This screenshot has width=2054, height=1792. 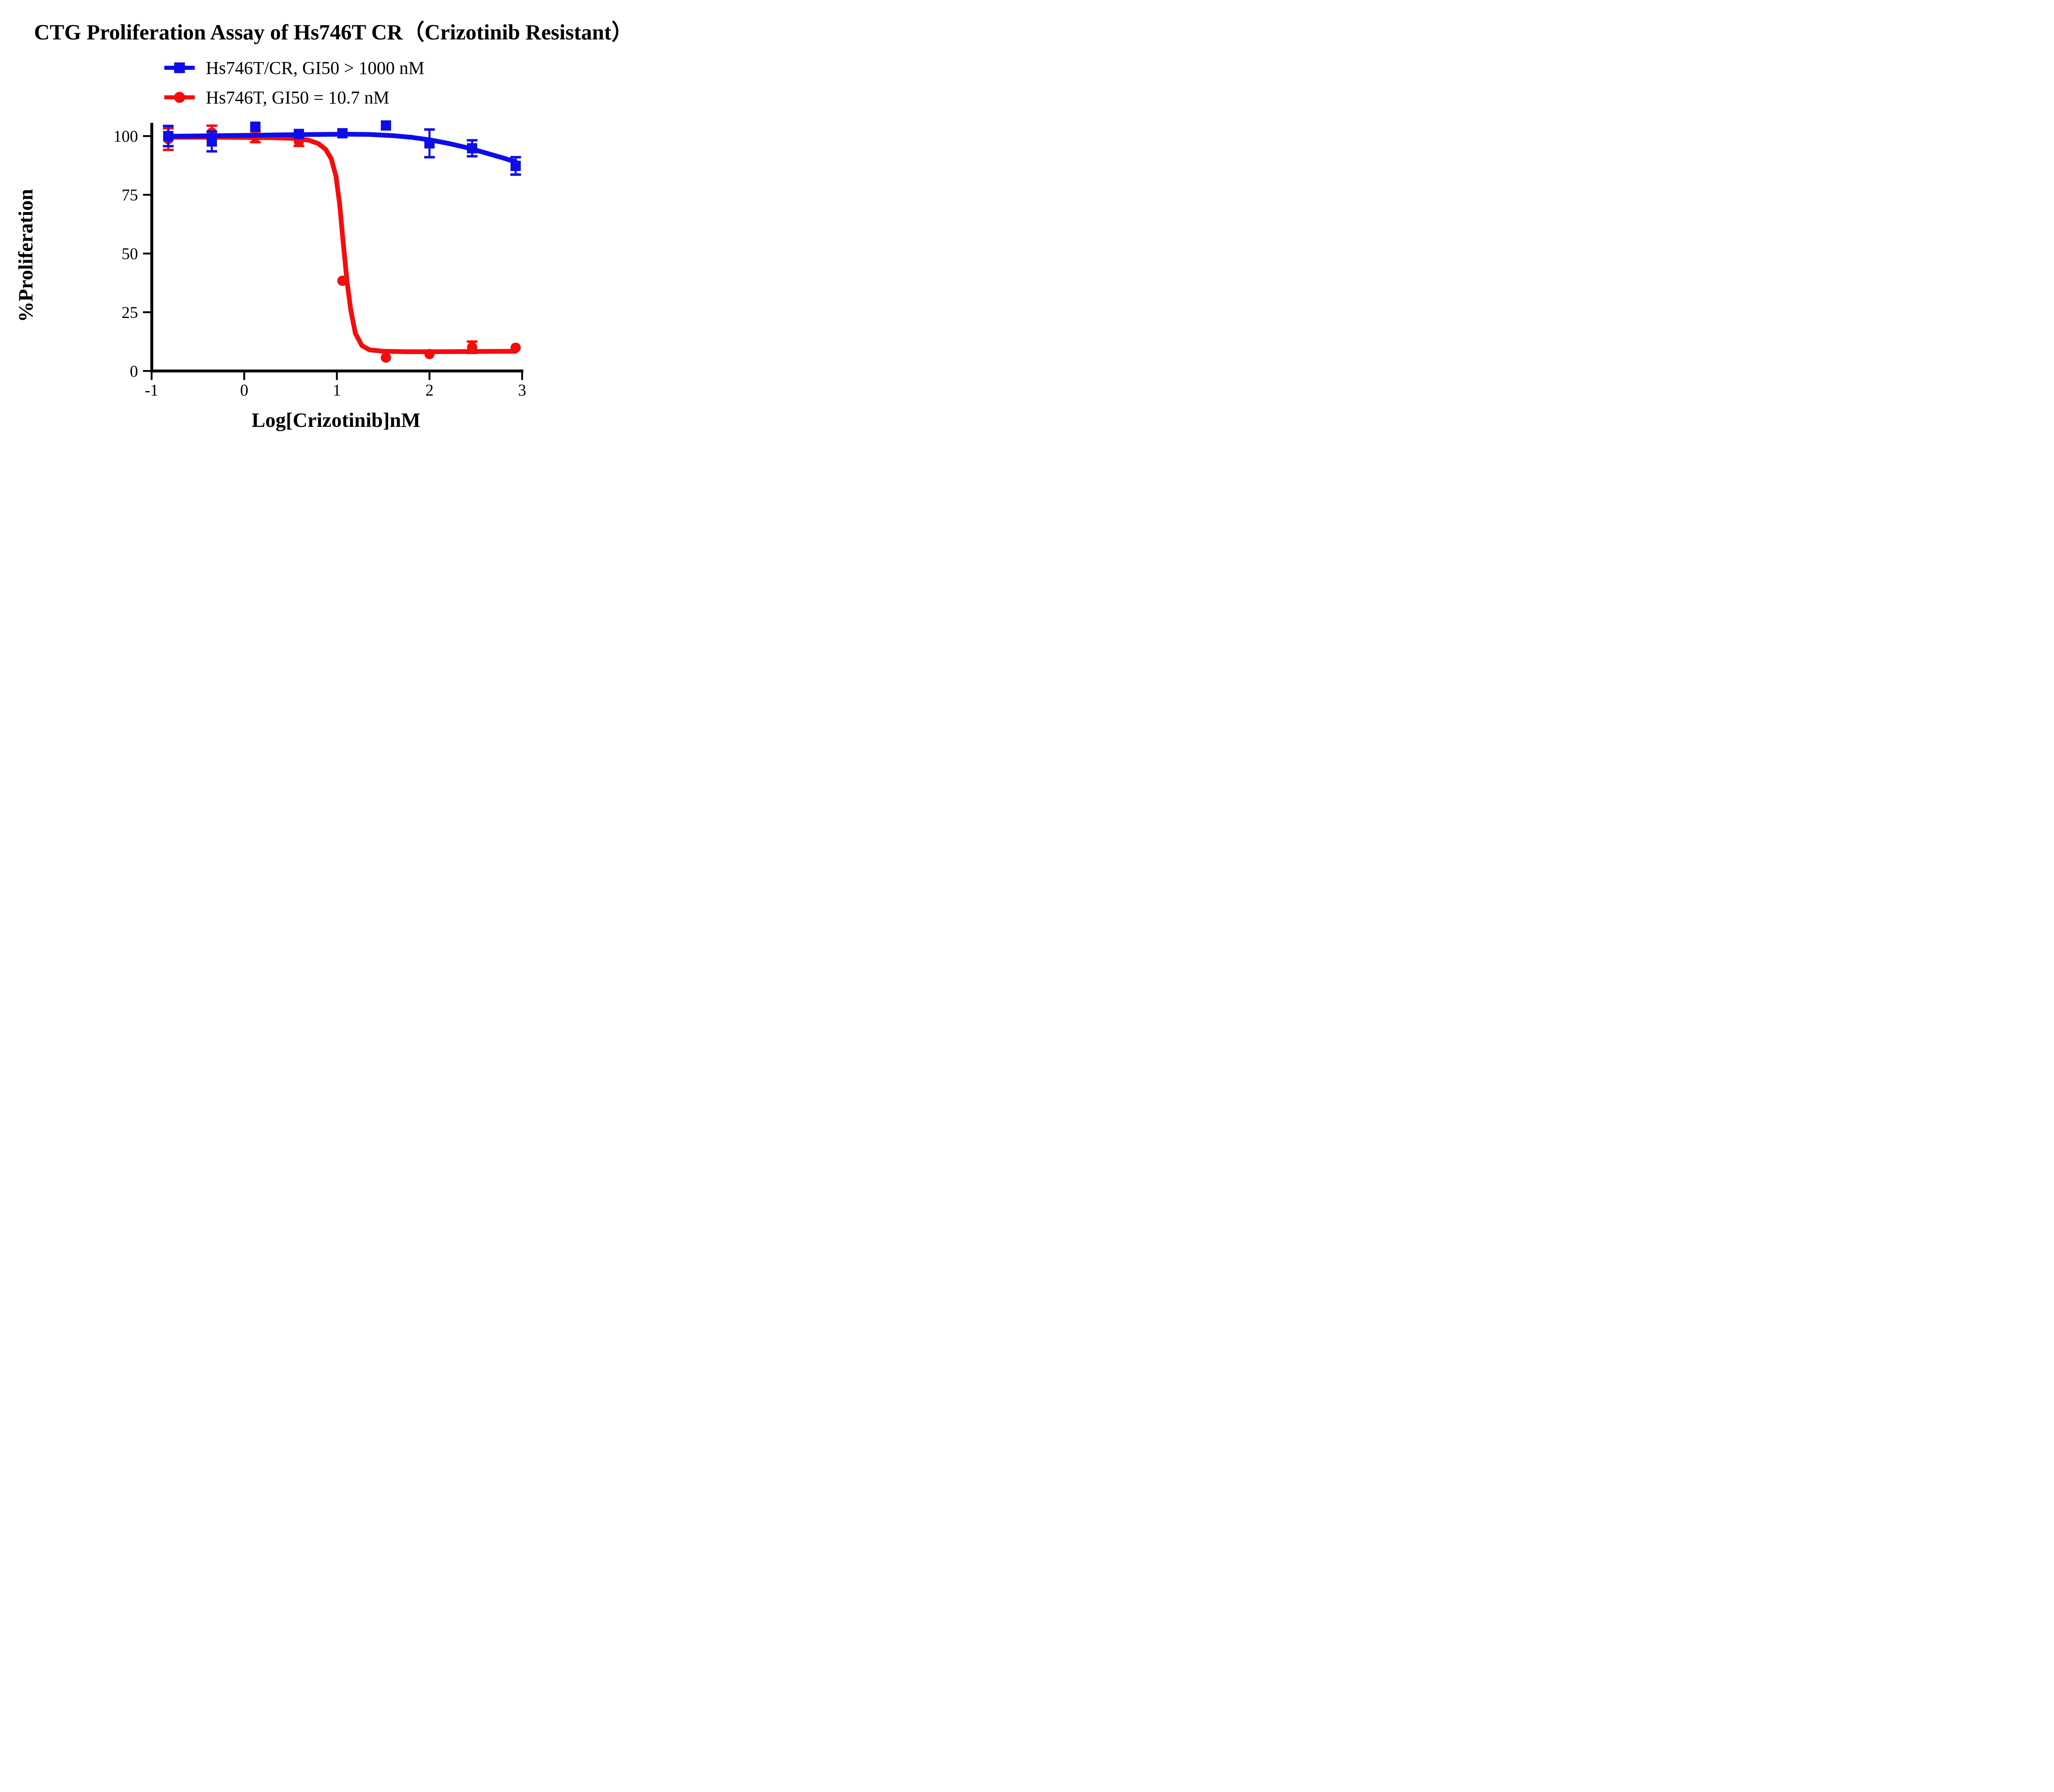 I want to click on x-tick-label: 2, so click(x=430, y=390).